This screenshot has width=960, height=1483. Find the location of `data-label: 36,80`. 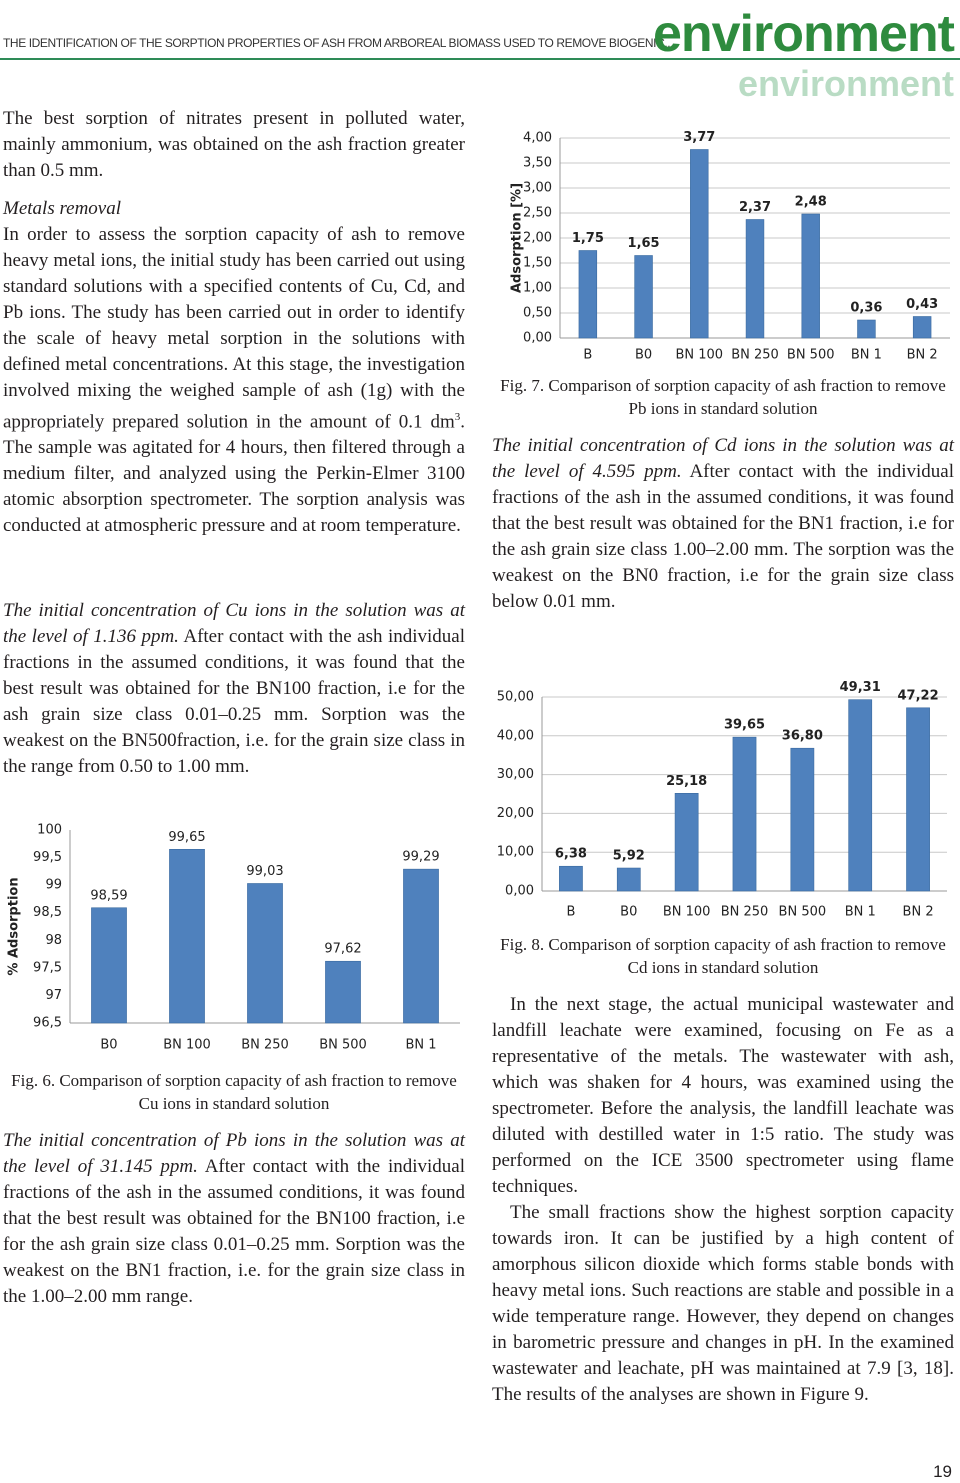

data-label: 36,80 is located at coordinates (802, 736).